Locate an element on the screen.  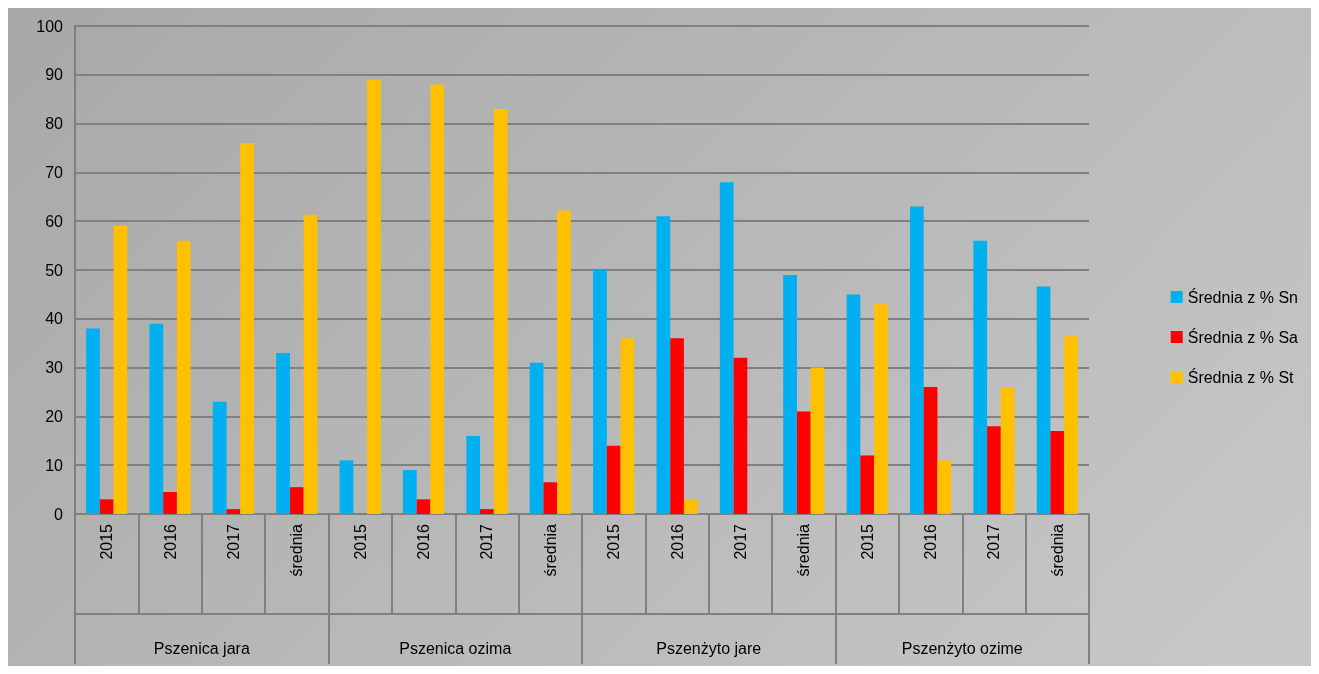
y-tick-label: 0 is located at coordinates (59, 514).